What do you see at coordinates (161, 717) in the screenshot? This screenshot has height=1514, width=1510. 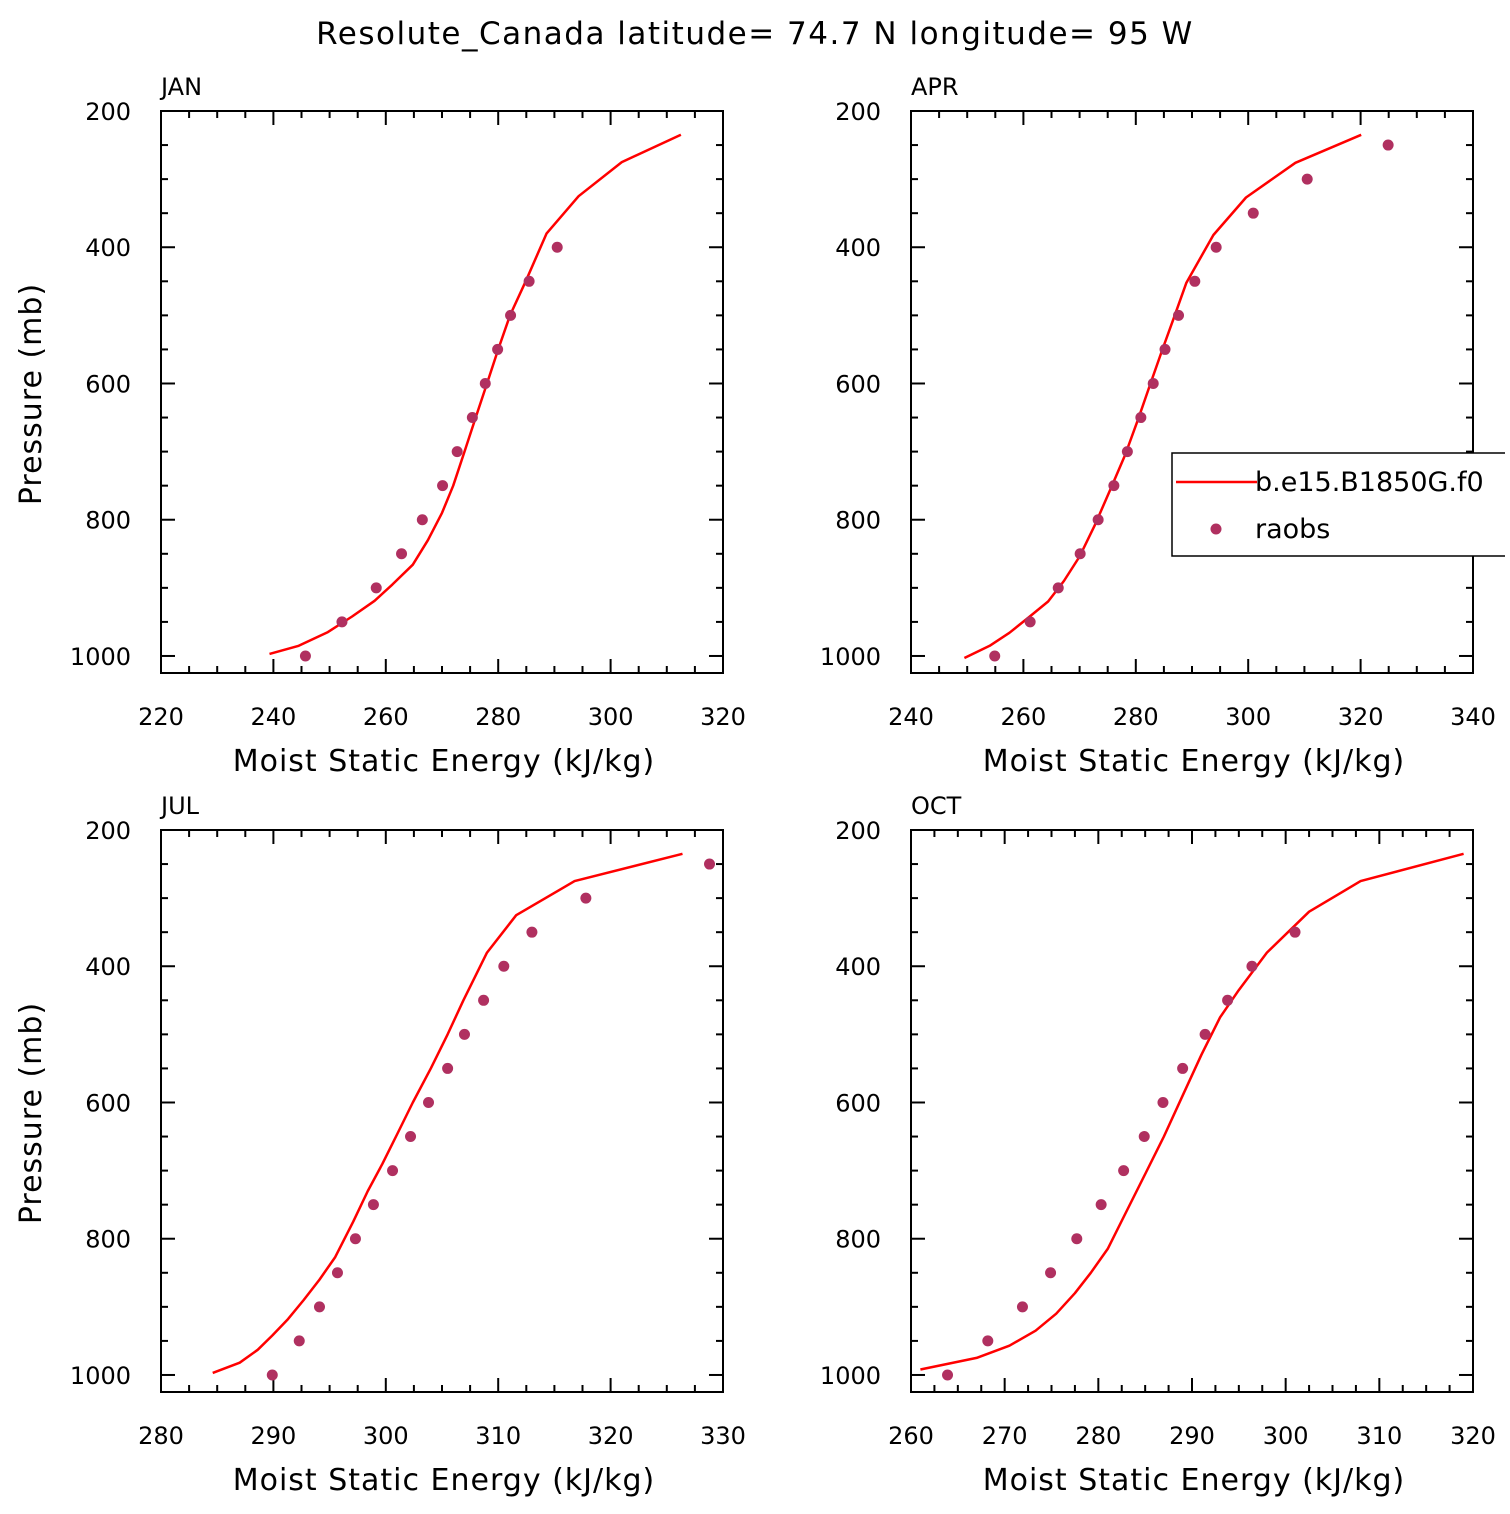 I see `x-tick-label: 220` at bounding box center [161, 717].